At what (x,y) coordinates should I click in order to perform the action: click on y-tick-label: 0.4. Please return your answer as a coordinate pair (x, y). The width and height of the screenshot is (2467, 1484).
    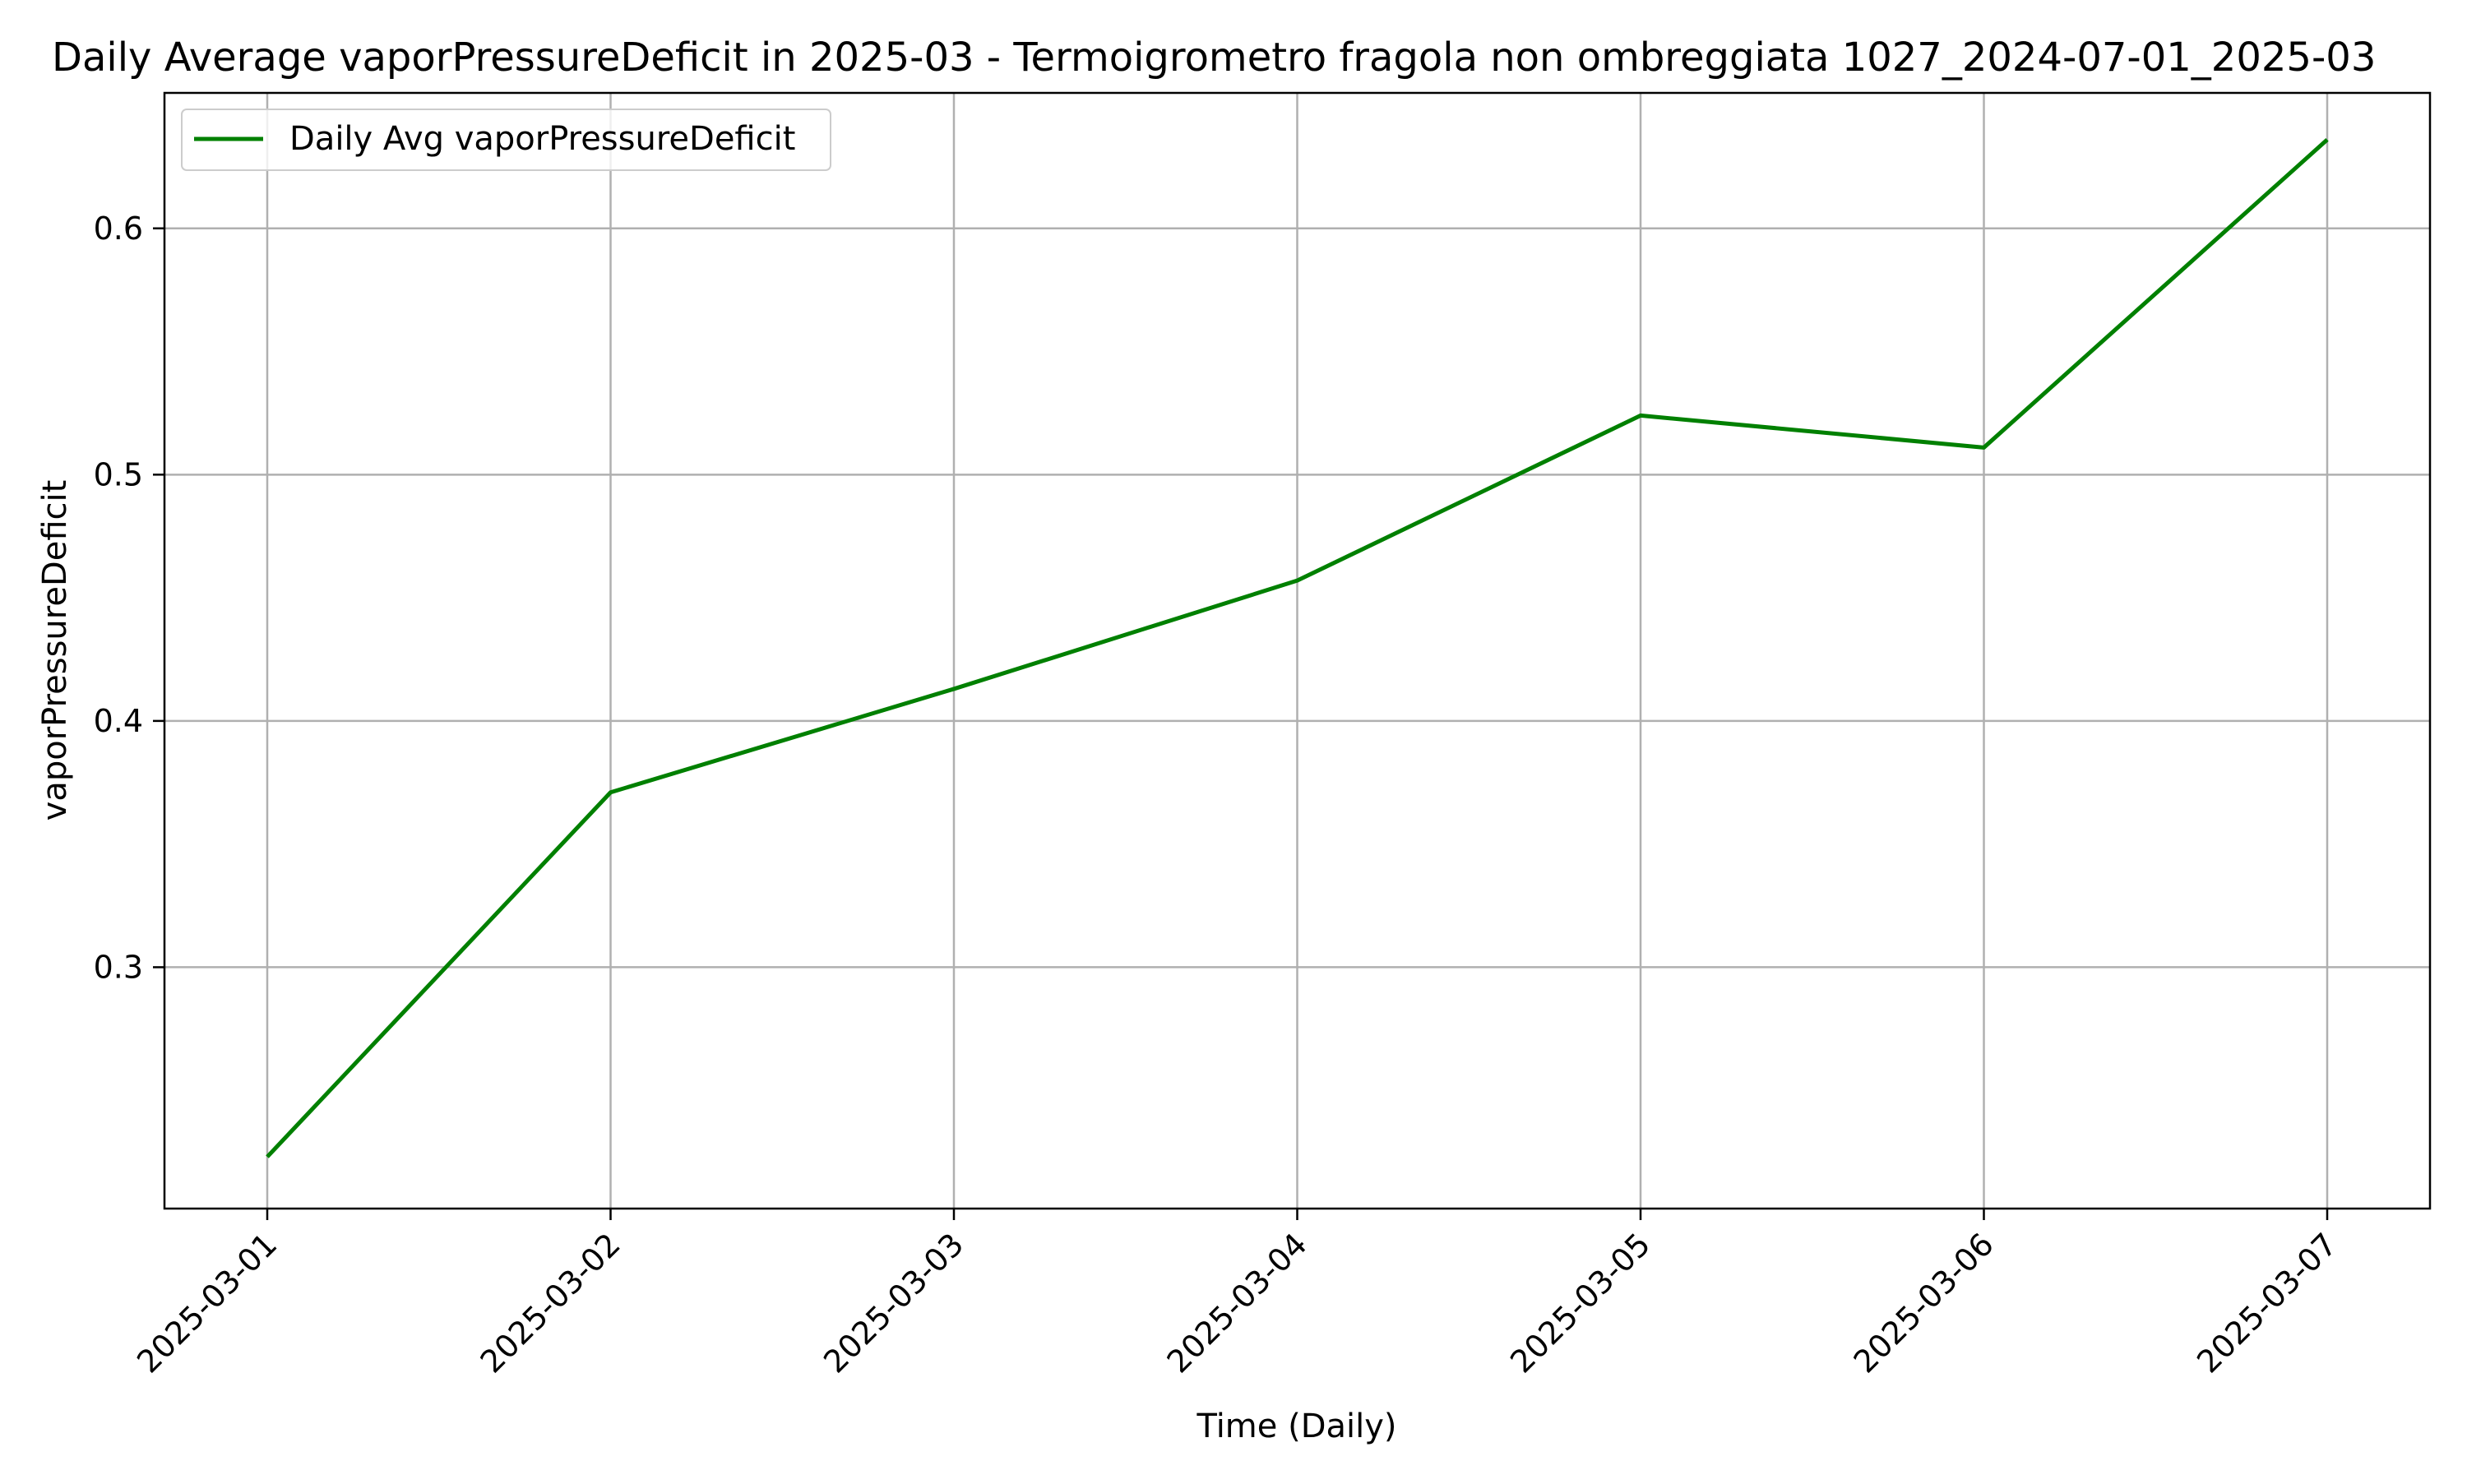
    Looking at the image, I should click on (119, 721).